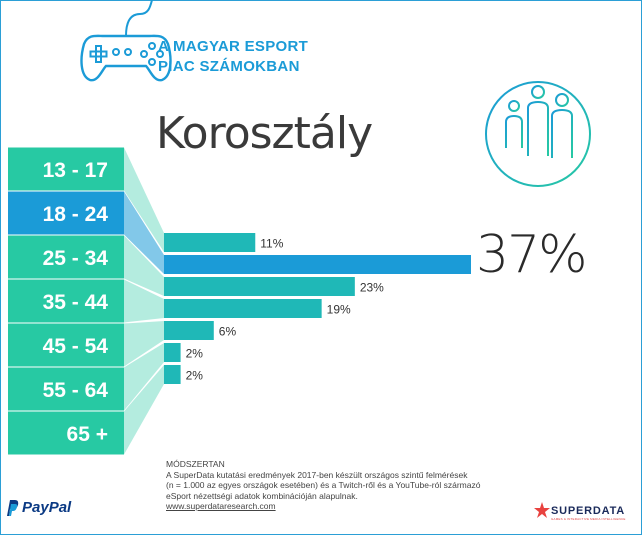 Image resolution: width=644 pixels, height=537 pixels. What do you see at coordinates (76, 258) in the screenshot?
I see `category-label: 25 - 34` at bounding box center [76, 258].